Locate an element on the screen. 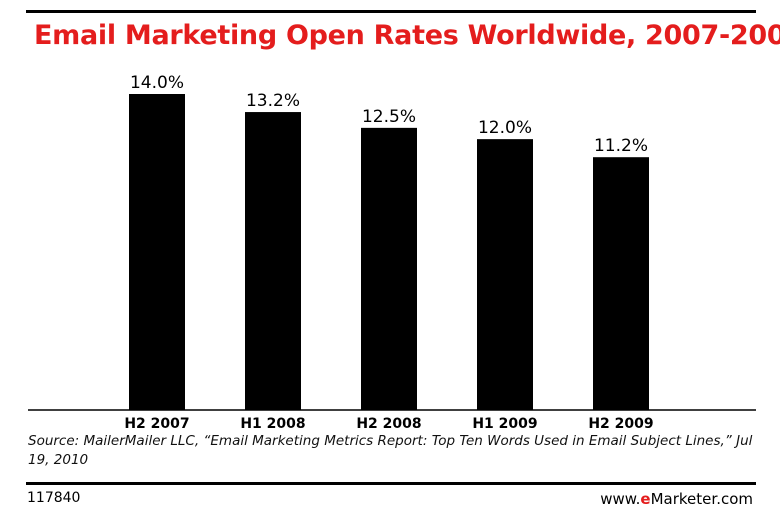 The width and height of the screenshot is (780, 520). category-labels-group: H2 2007 H1 2008 H2 2008 H1 2009 H2 2009 is located at coordinates (388, 423).